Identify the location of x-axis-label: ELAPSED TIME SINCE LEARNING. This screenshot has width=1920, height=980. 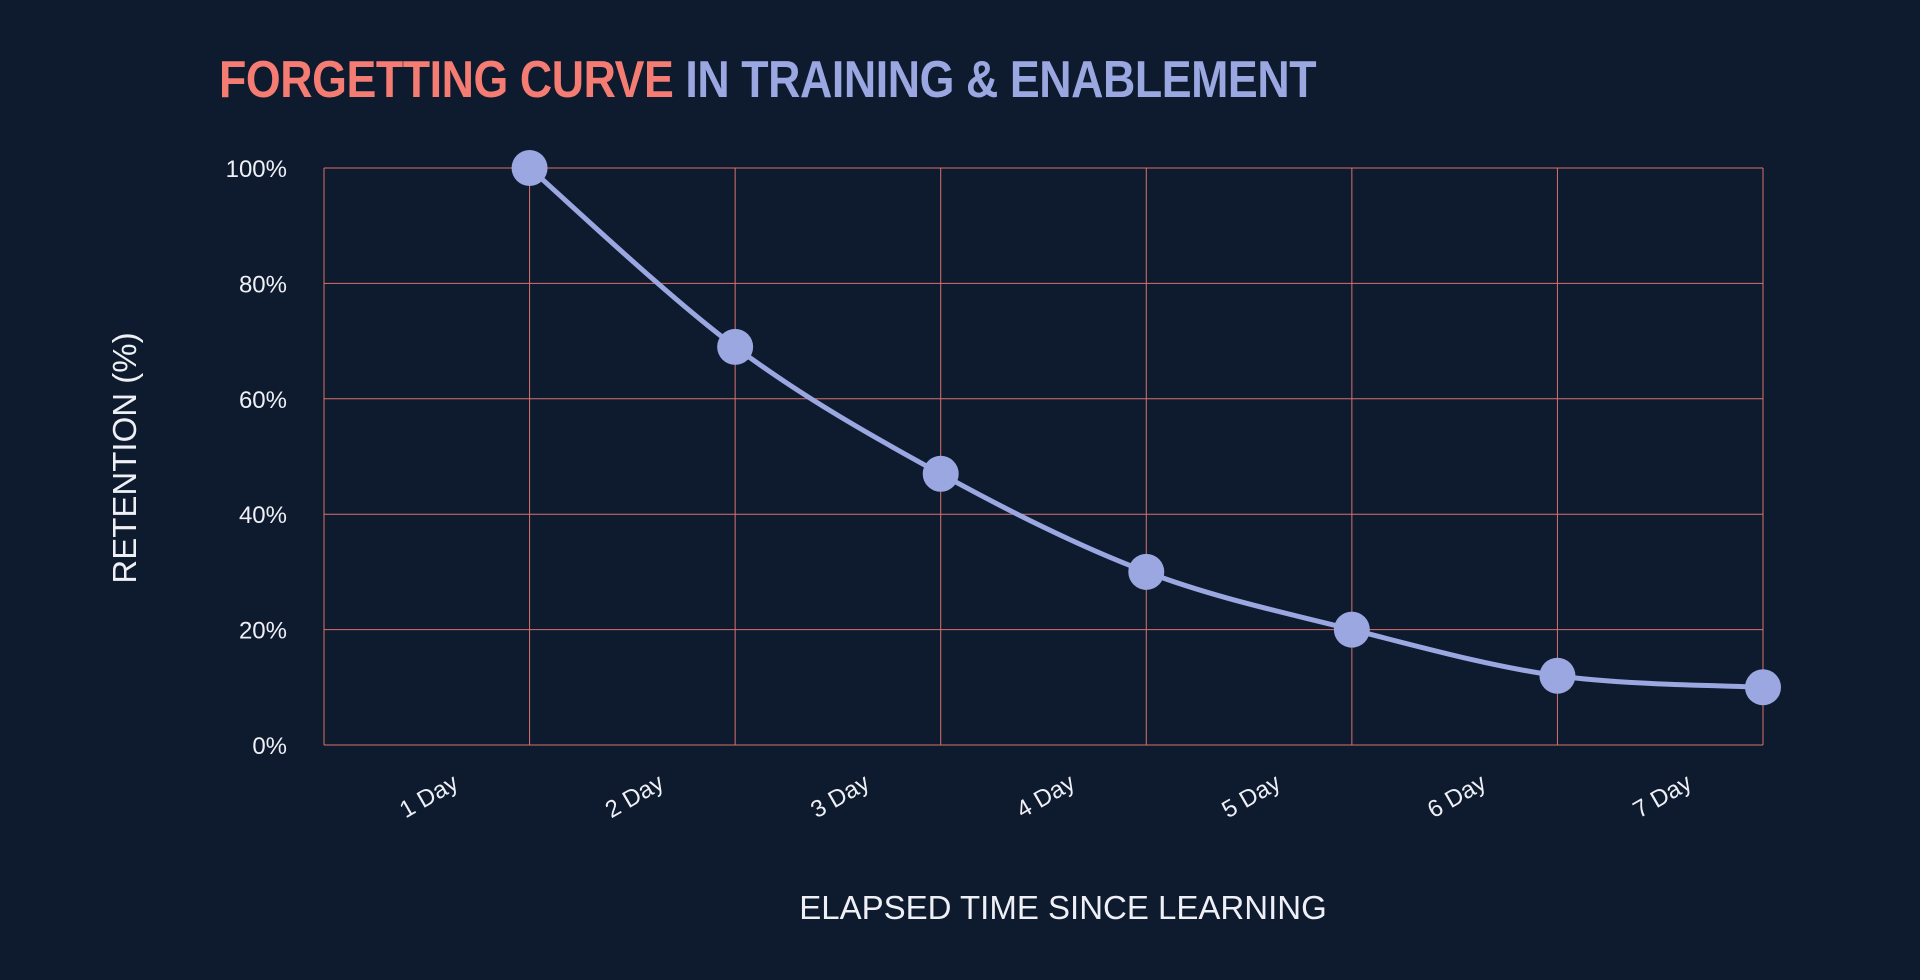
(1063, 907).